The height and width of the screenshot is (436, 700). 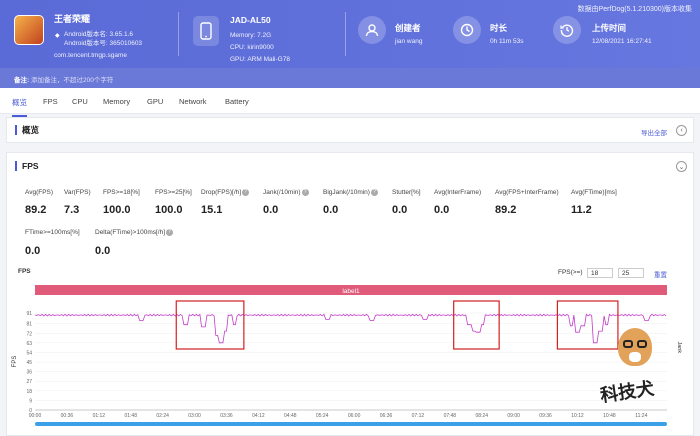 I want to click on x-tick-label: 00:36, so click(x=67, y=416).